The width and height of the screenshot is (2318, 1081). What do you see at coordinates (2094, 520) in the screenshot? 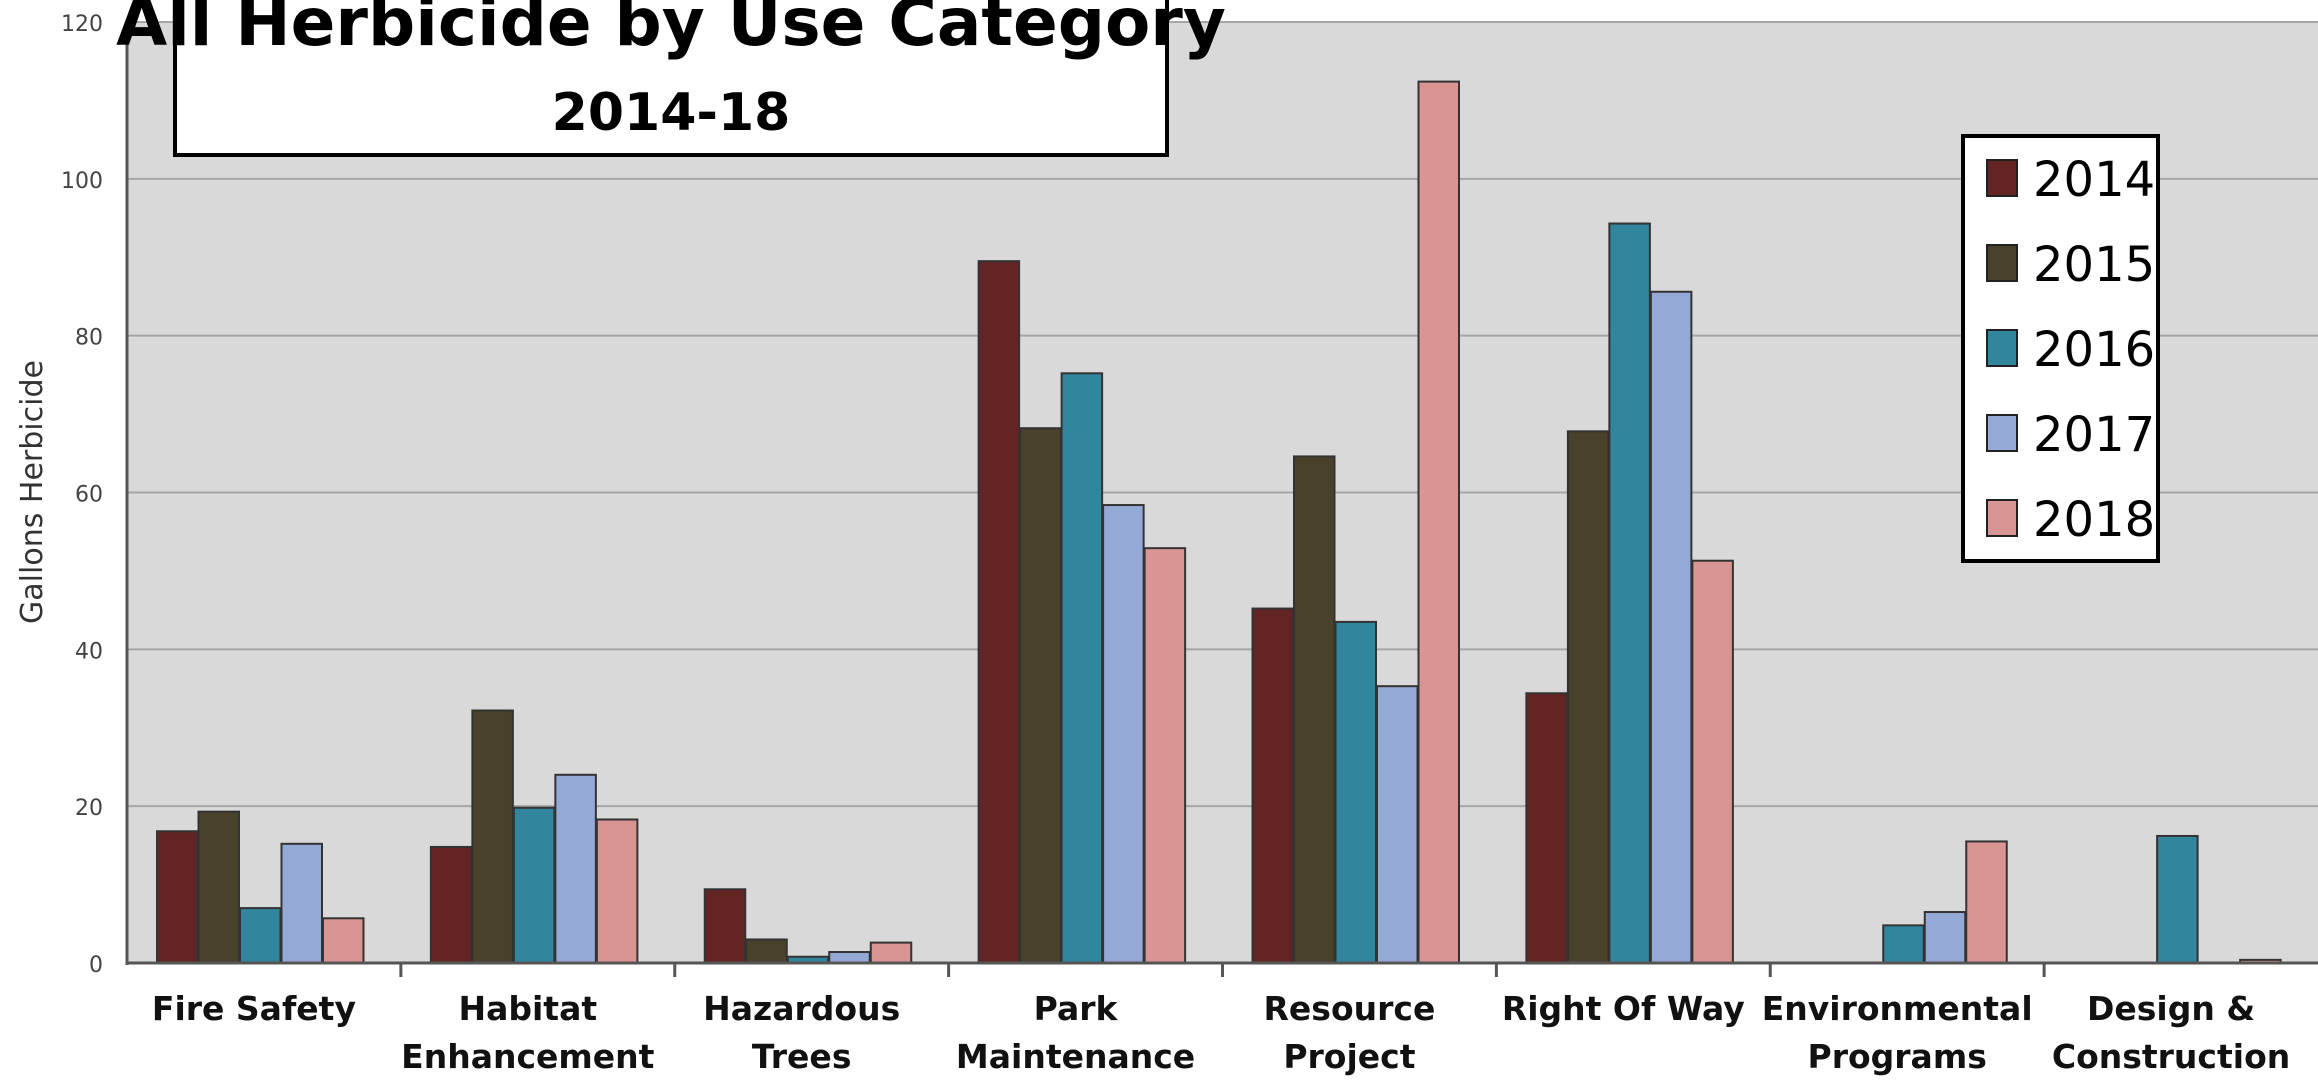
I see `legend-label: 2018` at bounding box center [2094, 520].